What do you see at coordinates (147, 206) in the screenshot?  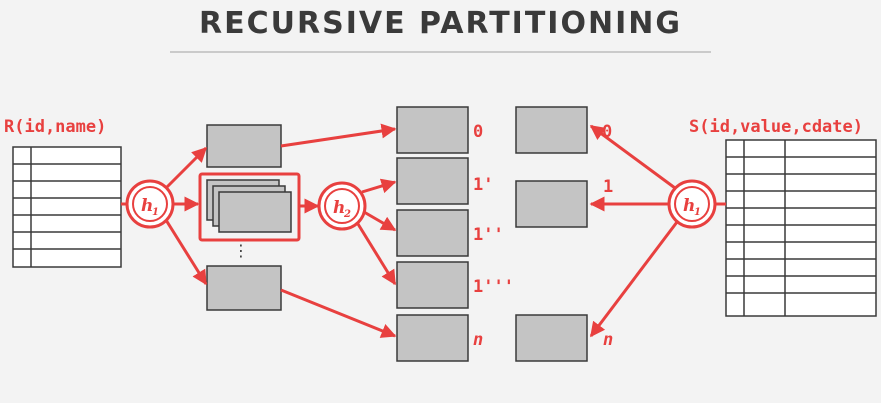 I see `hash-h1-left-label: h` at bounding box center [147, 206].